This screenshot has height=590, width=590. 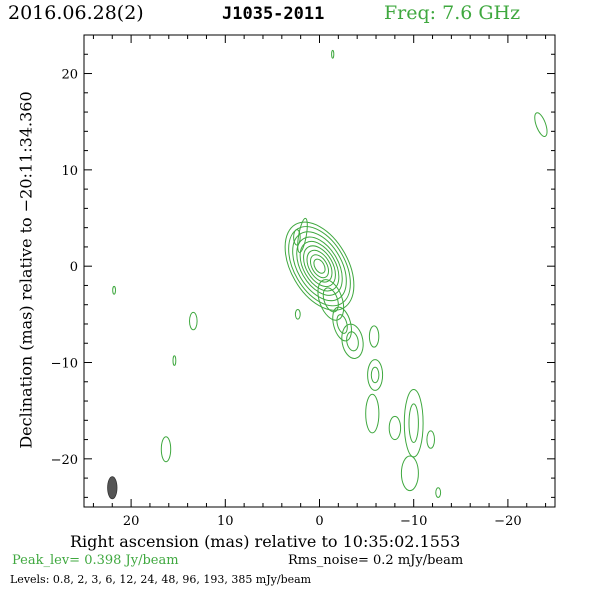 What do you see at coordinates (376, 560) in the screenshot?
I see `rms-noise: Rms_noise= 0.2 mJy/beam` at bounding box center [376, 560].